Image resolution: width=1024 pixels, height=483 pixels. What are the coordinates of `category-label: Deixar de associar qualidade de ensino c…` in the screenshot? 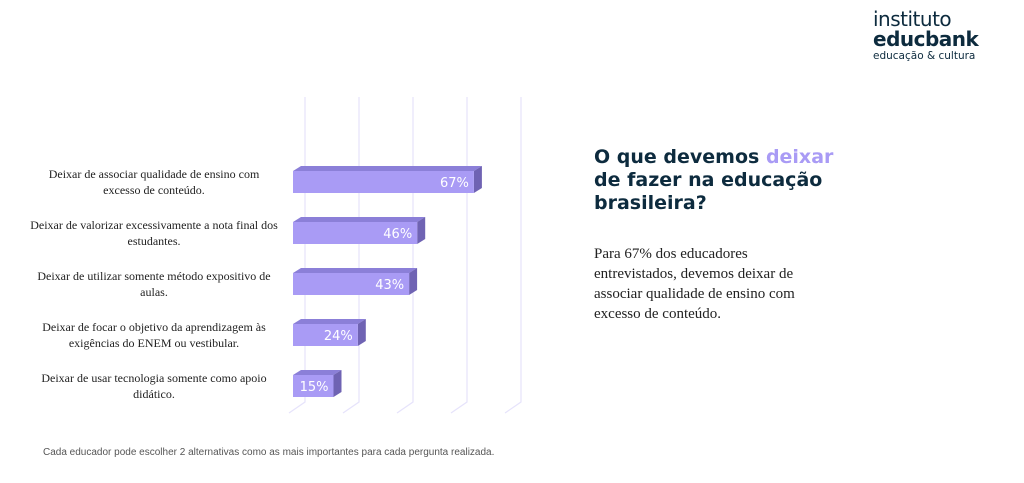 It's located at (154, 182).